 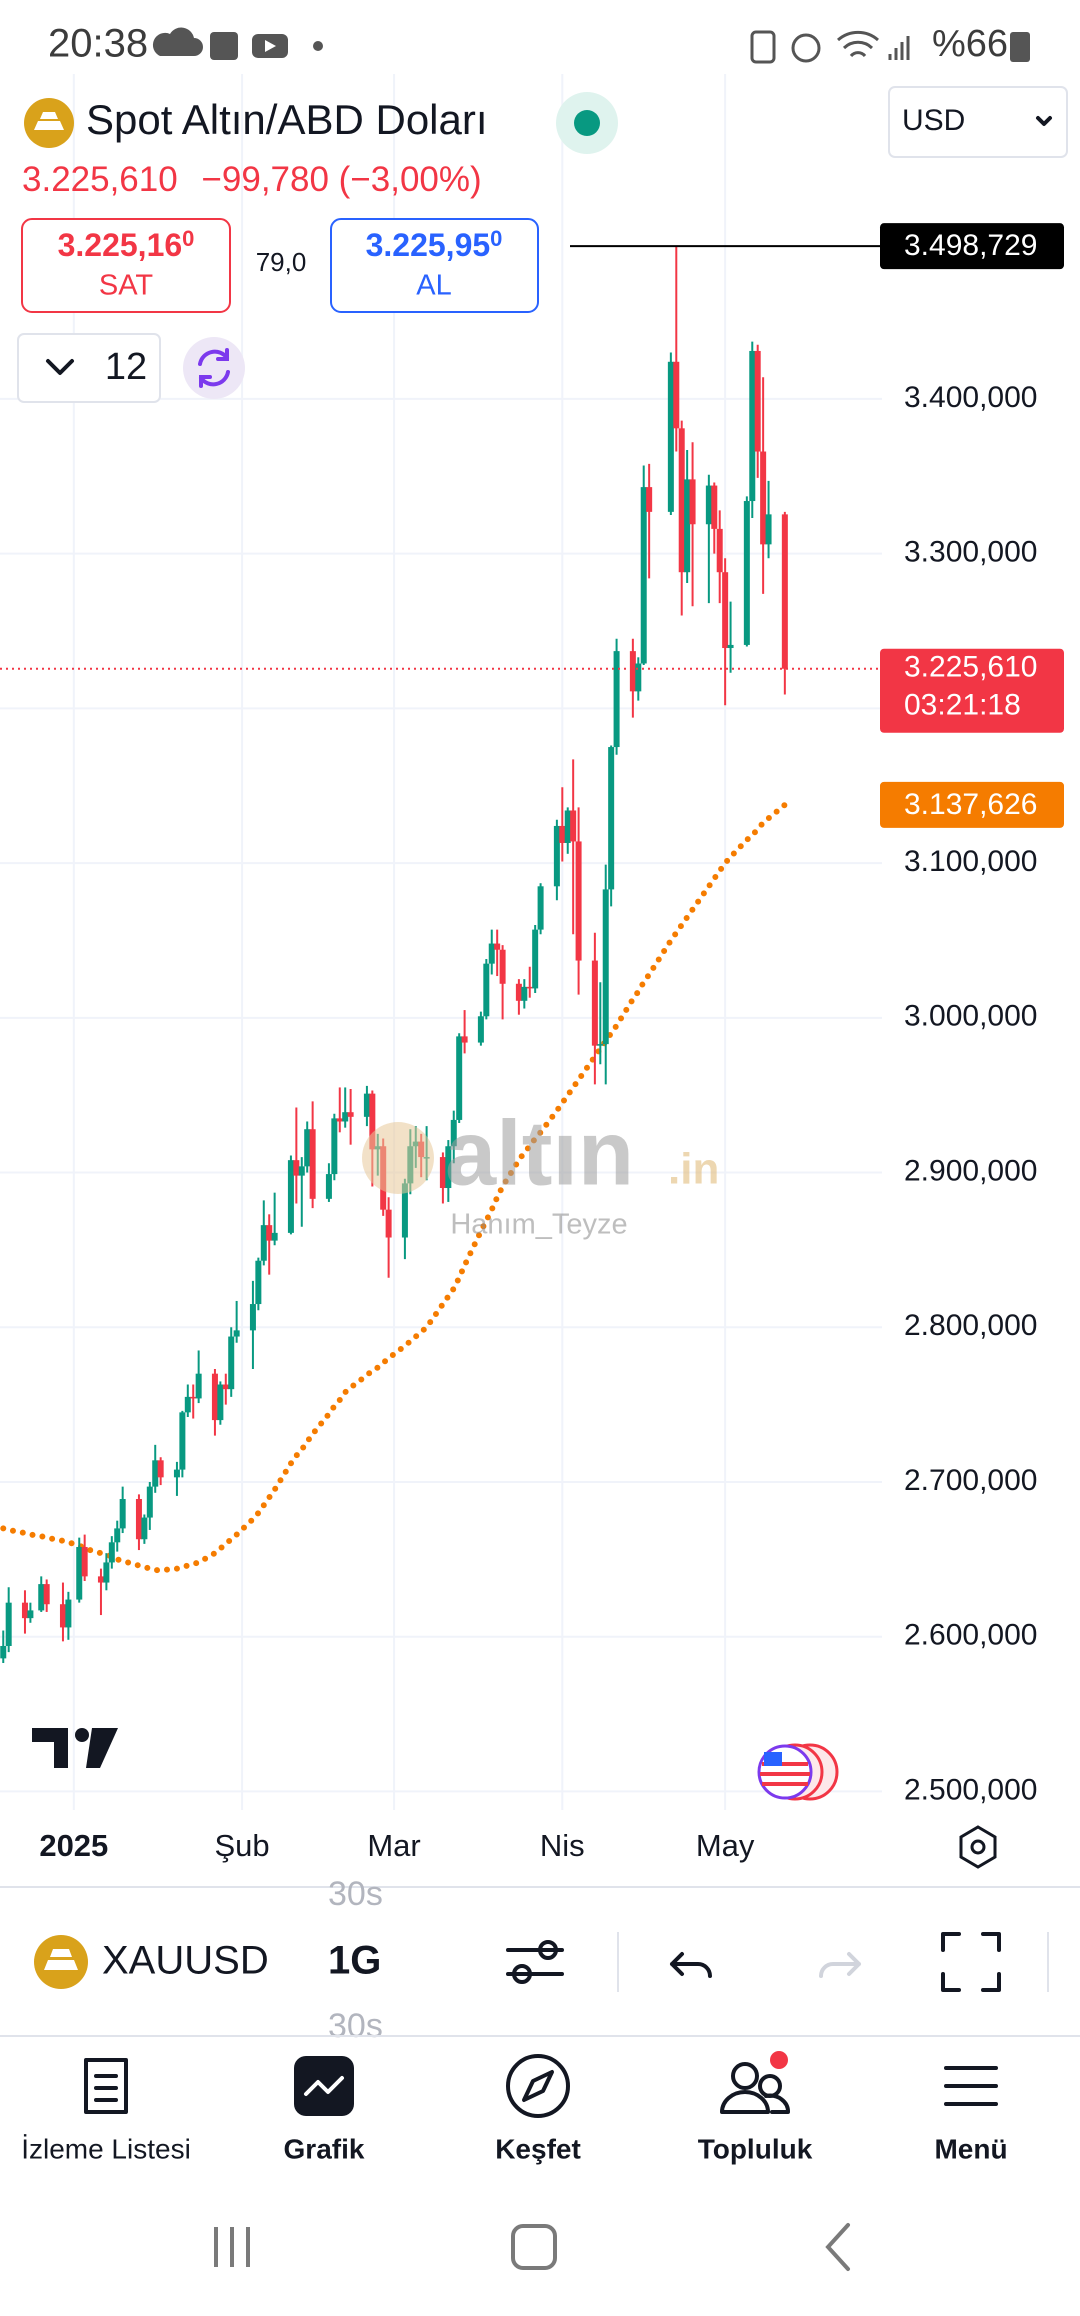 I want to click on notification-badge, so click(x=779, y=2060).